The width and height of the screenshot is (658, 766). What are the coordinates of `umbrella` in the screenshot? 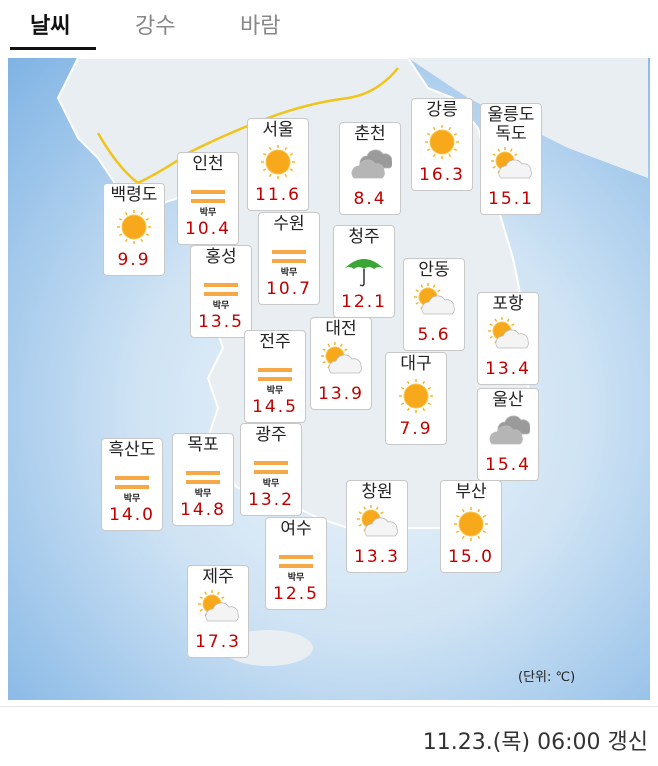 It's located at (364, 264).